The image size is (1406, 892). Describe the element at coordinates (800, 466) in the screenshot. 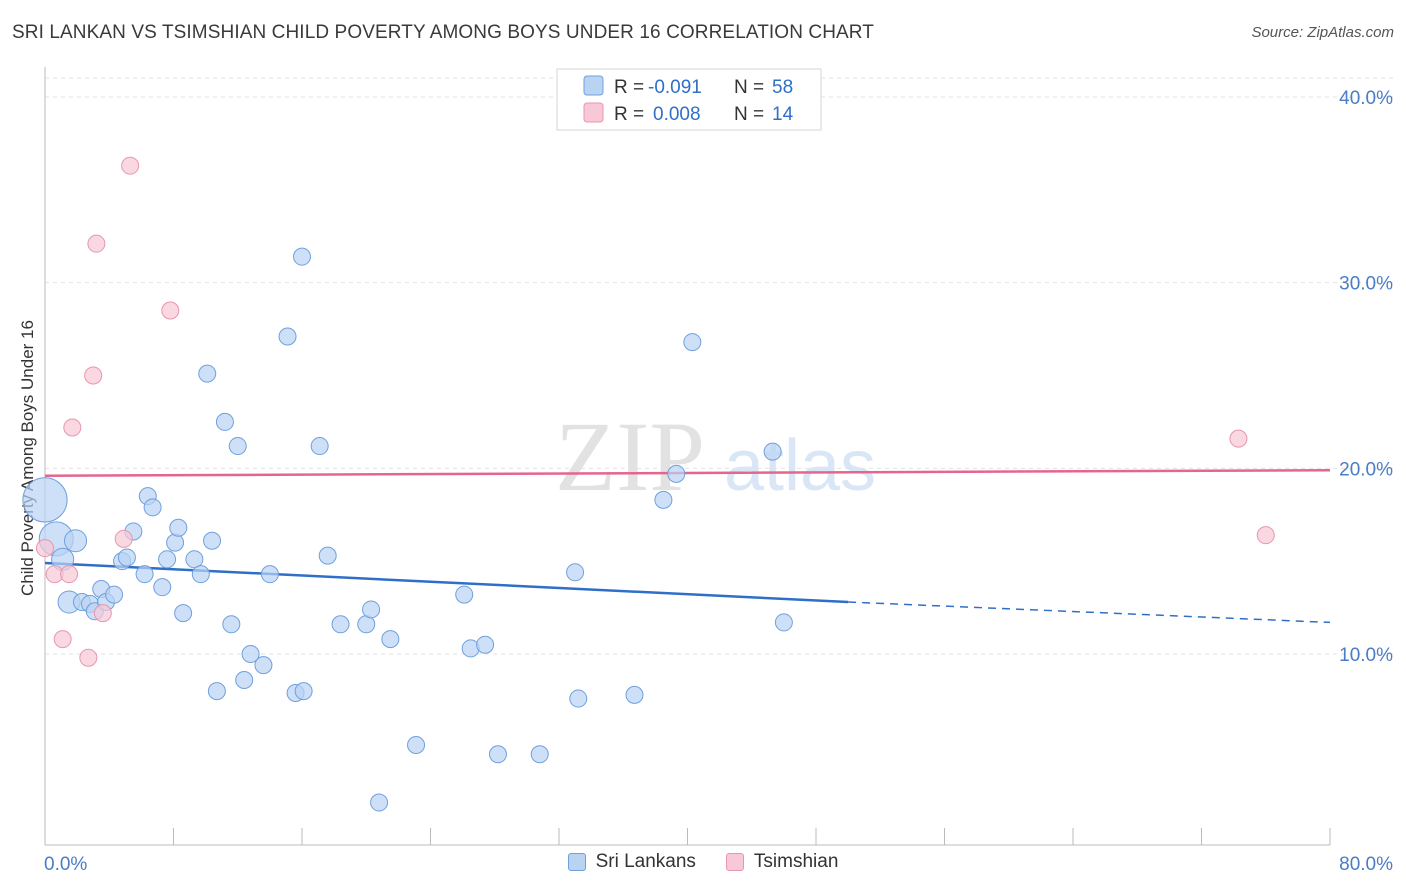

I see `watermark-atlas: atlas` at that location.